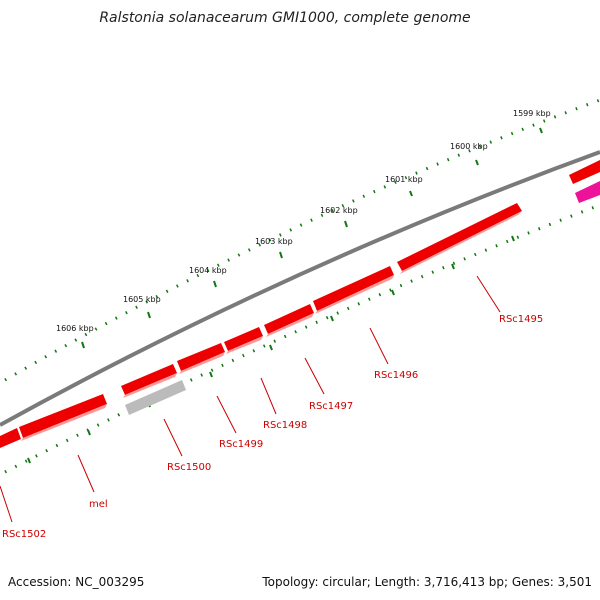  Describe the element at coordinates (208, 270) in the screenshot. I see `scale-label: 1604 kbp` at that location.